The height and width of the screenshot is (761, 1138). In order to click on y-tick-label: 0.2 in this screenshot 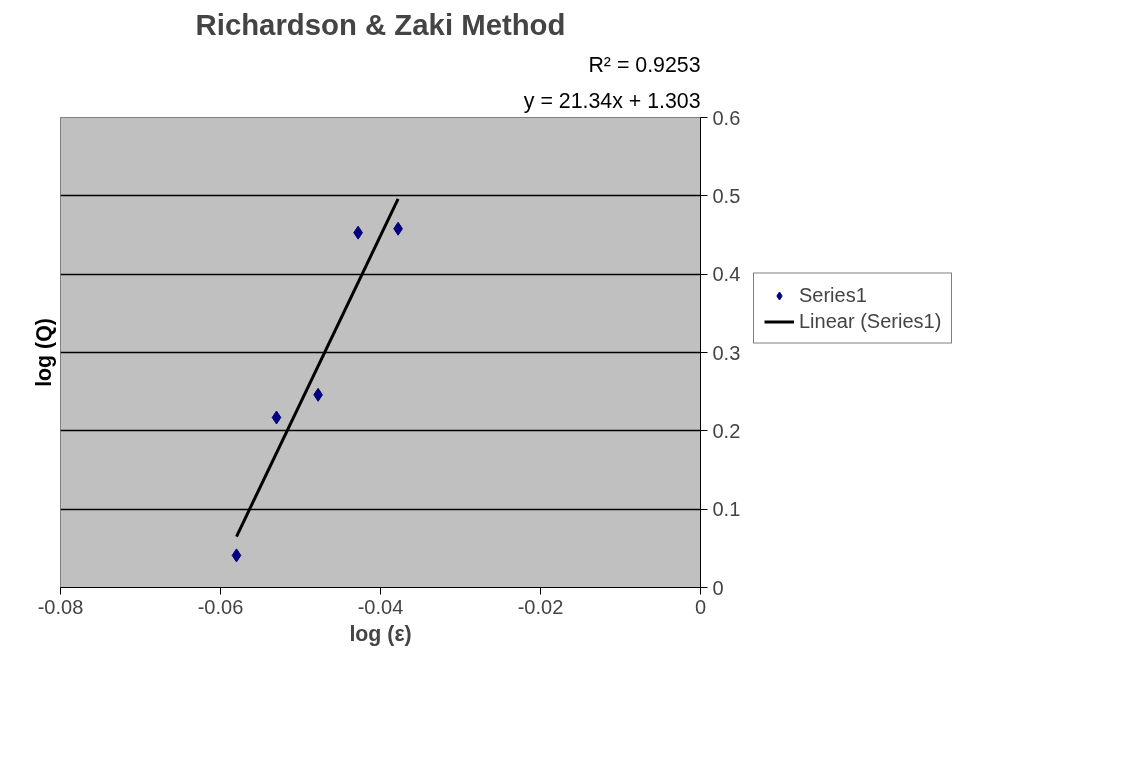, I will do `click(726, 430)`.